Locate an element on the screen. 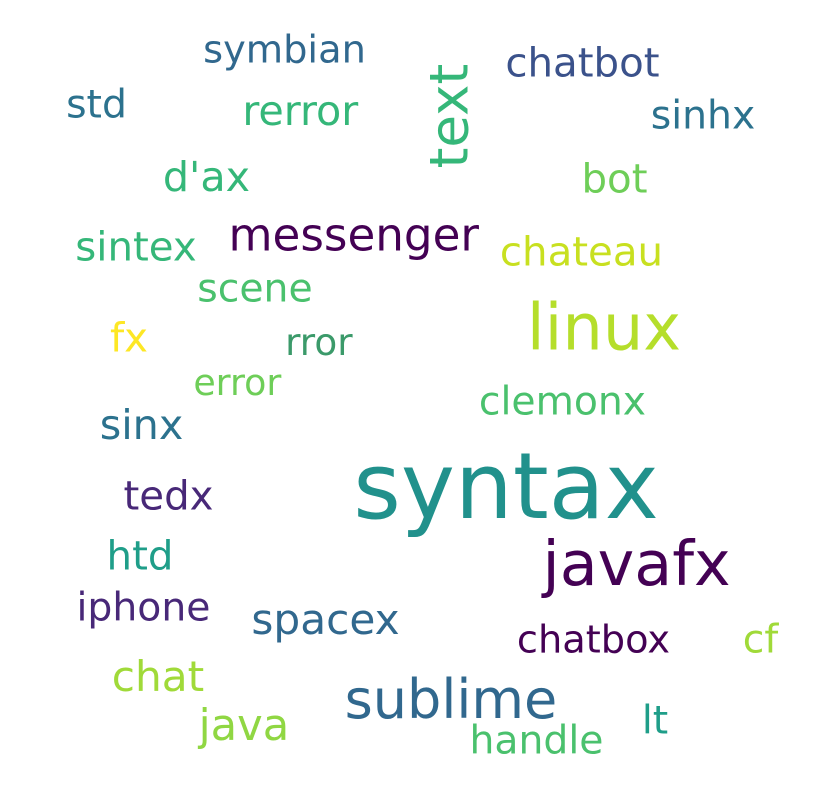  word-iphone: iphone is located at coordinates (144, 608).